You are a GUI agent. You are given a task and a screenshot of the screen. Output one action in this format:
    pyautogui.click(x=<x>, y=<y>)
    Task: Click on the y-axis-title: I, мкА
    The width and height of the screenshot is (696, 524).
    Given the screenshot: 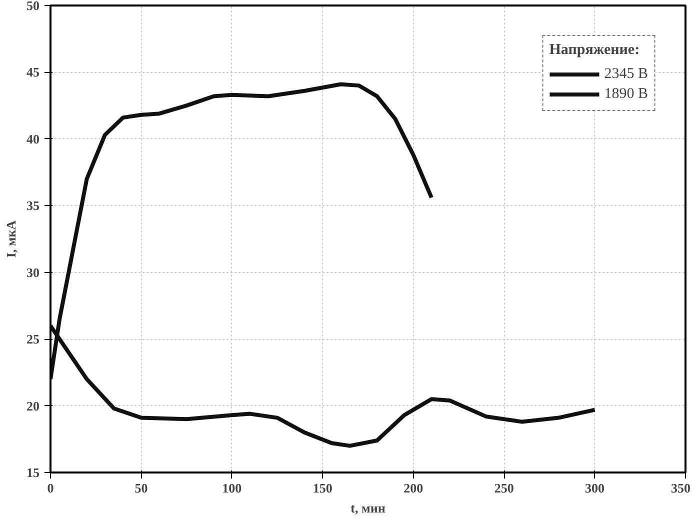 What is the action you would take?
    pyautogui.click(x=11, y=239)
    